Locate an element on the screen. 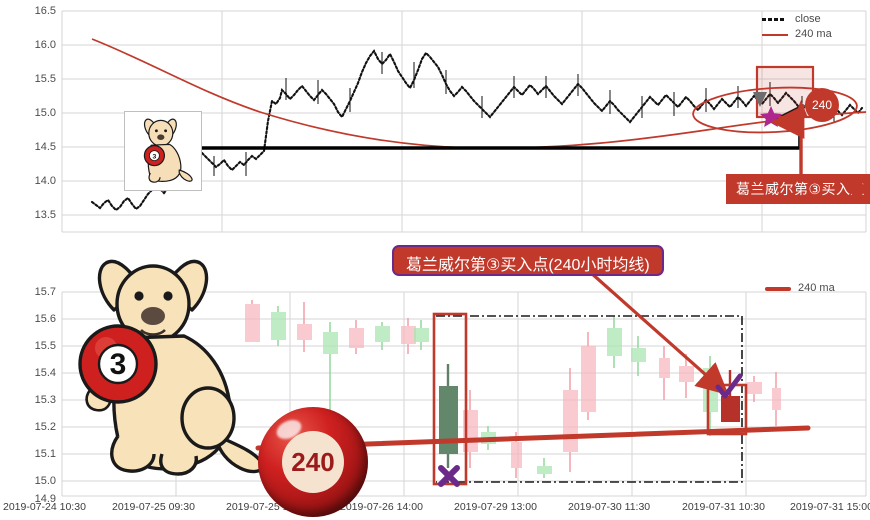 Image resolution: width=870 pixels, height=520 pixels. top-ytick-5: 14.0 is located at coordinates (45, 181).